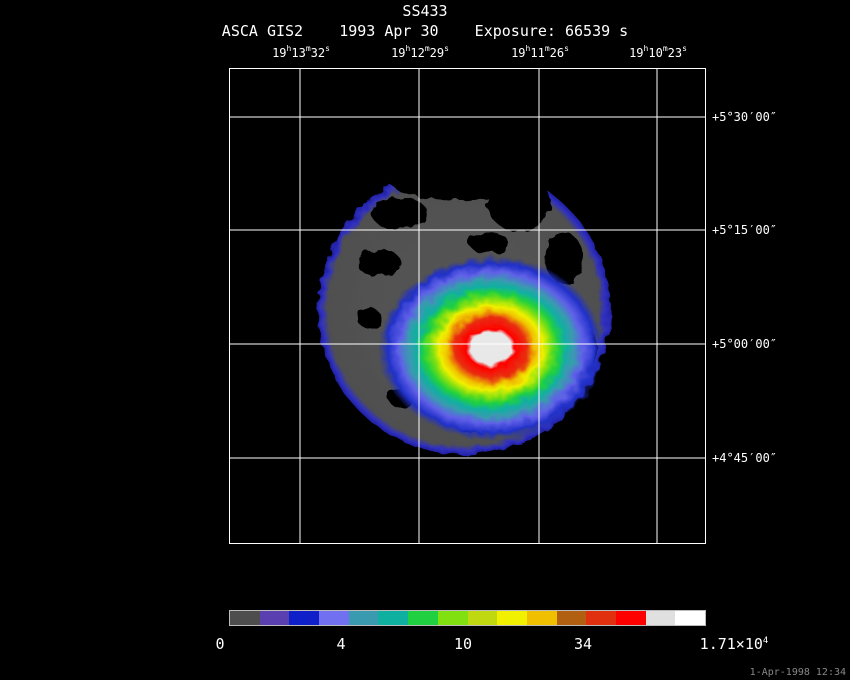 The image size is (850, 680). What do you see at coordinates (420, 52) in the screenshot?
I see `ra-label-2: 19h12m29s` at bounding box center [420, 52].